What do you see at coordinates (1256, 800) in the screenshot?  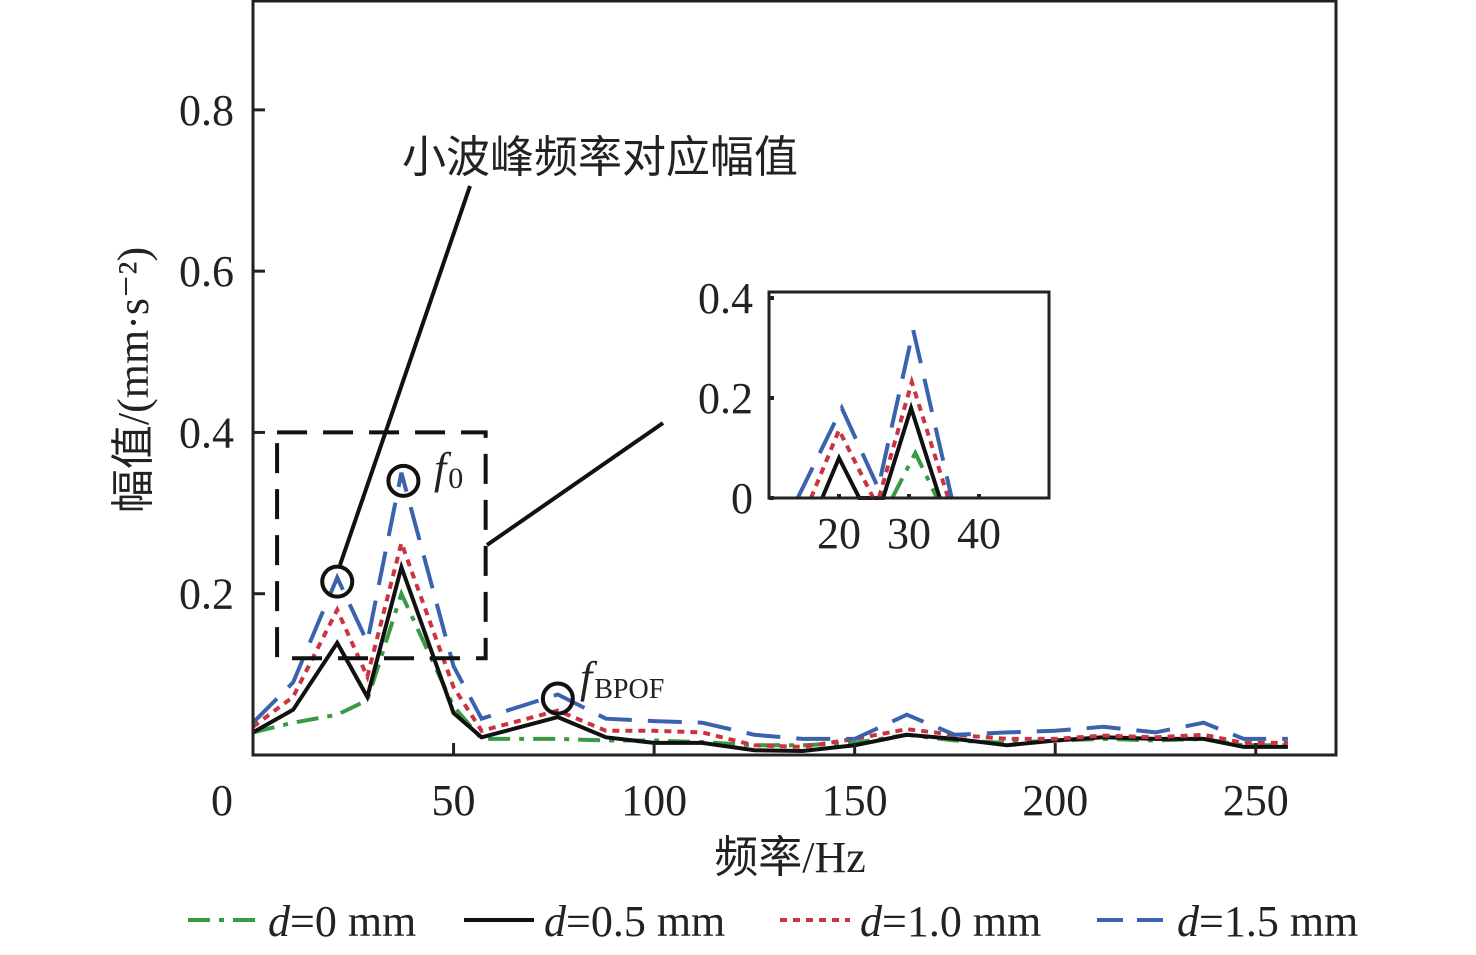 I see `x-tick-label: 250` at bounding box center [1256, 800].